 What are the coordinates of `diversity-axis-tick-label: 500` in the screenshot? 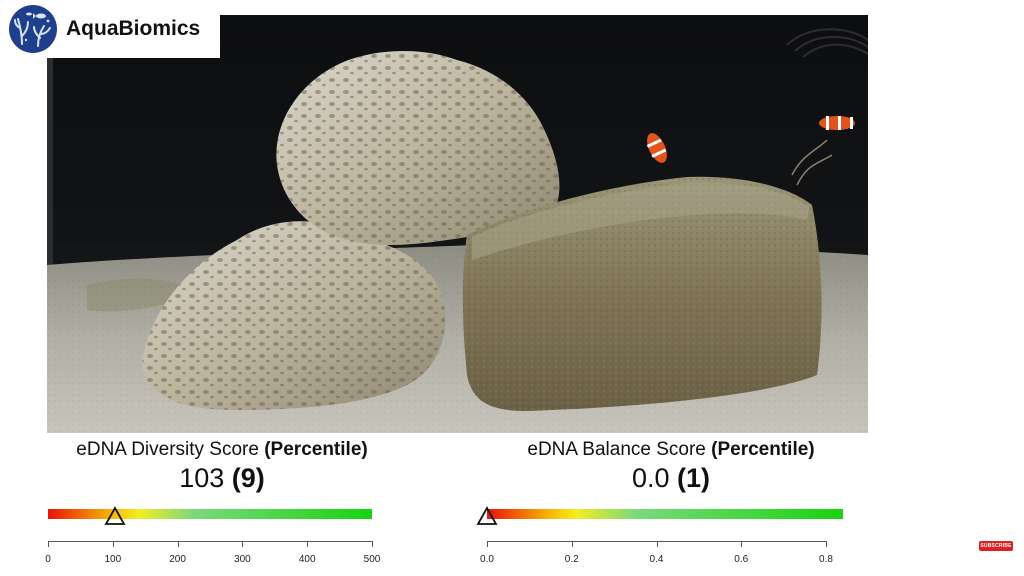 It's located at (372, 559).